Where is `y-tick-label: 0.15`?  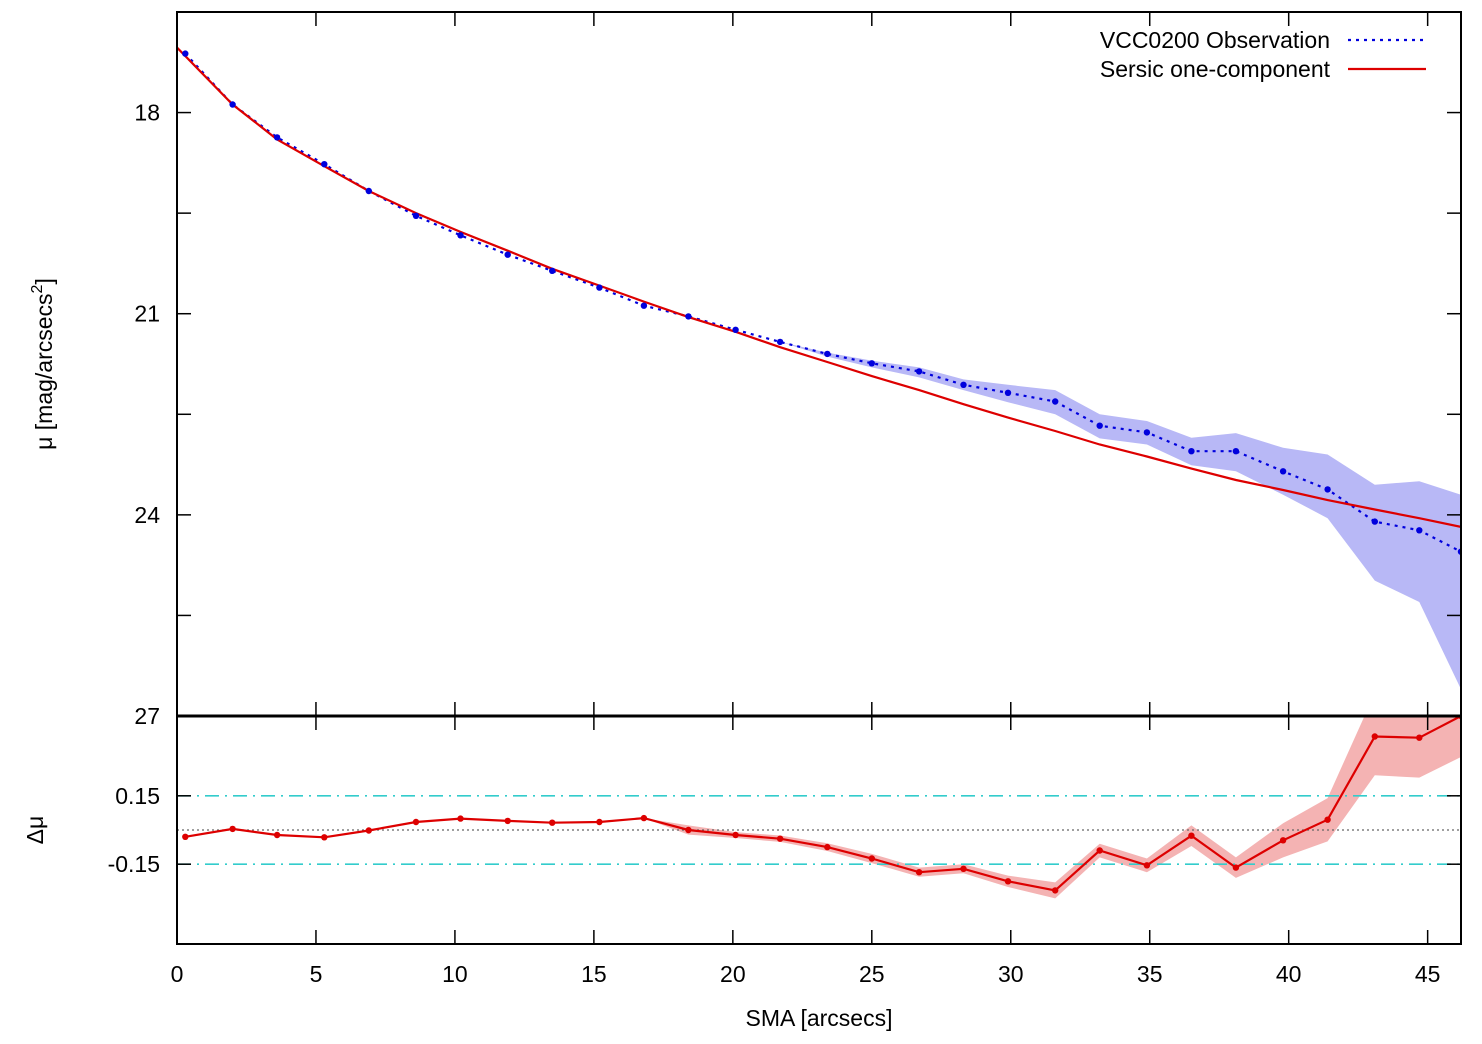 y-tick-label: 0.15 is located at coordinates (137, 796).